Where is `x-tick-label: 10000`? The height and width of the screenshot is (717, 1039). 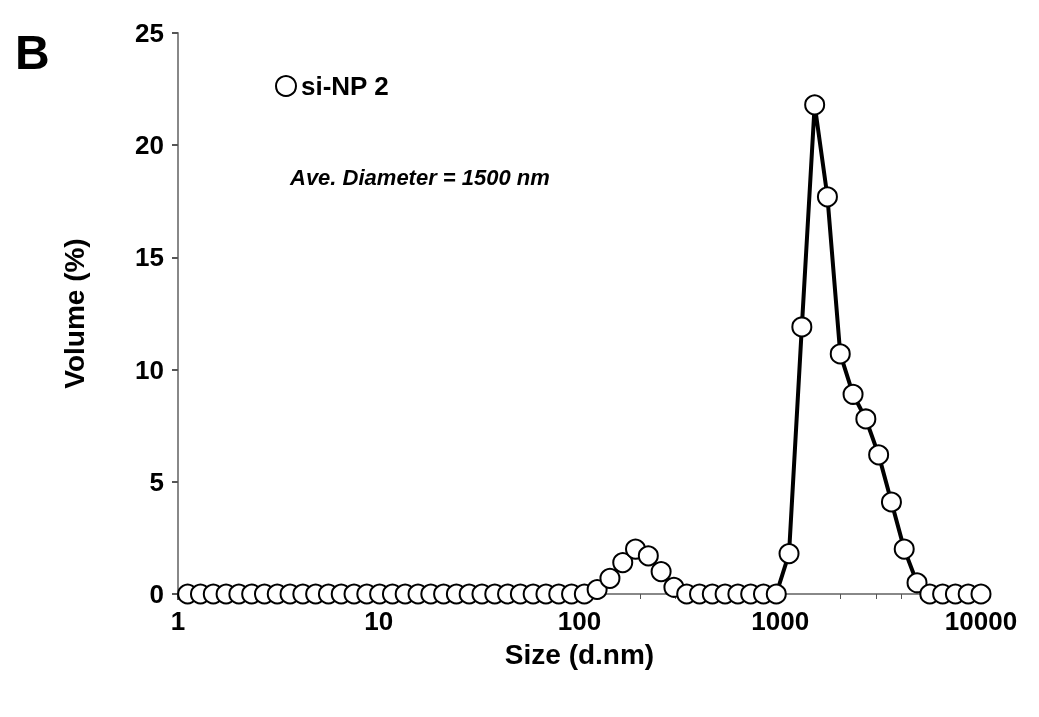
x-tick-label: 10000 is located at coordinates (981, 621).